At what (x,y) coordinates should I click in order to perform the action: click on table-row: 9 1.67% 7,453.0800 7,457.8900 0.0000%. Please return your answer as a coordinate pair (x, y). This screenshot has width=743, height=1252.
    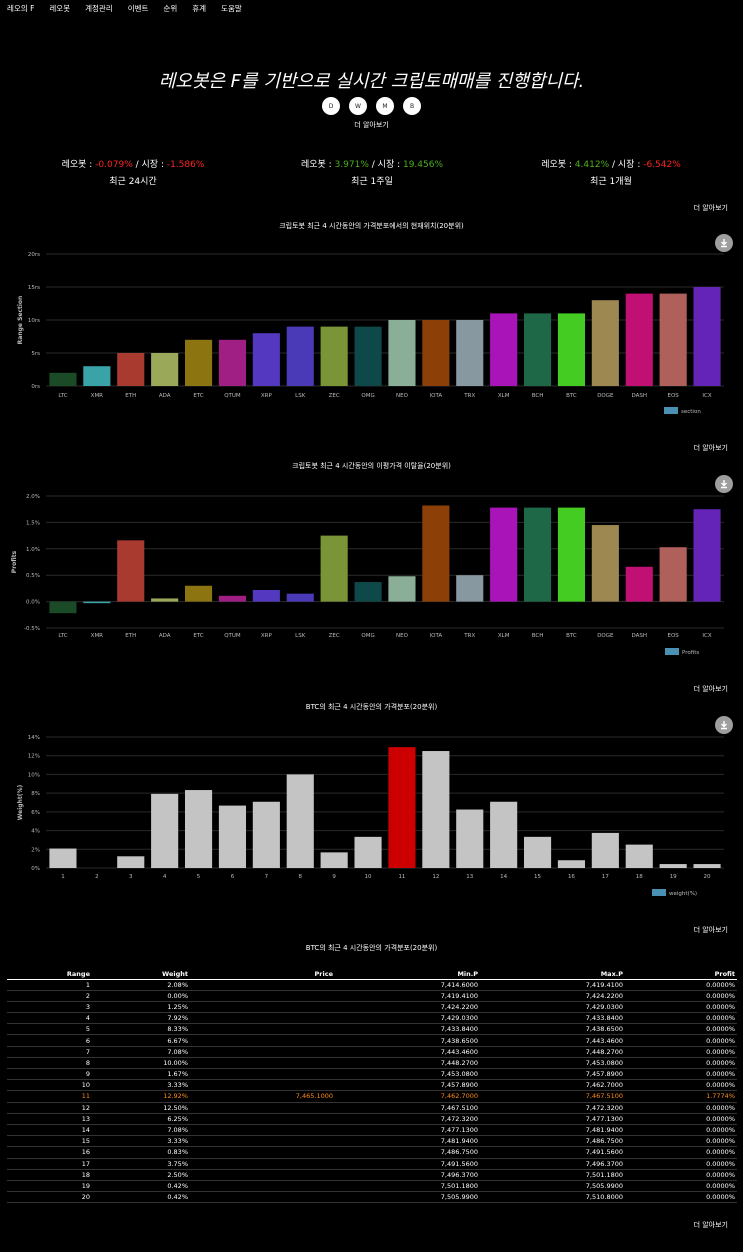
    Looking at the image, I should click on (372, 1074).